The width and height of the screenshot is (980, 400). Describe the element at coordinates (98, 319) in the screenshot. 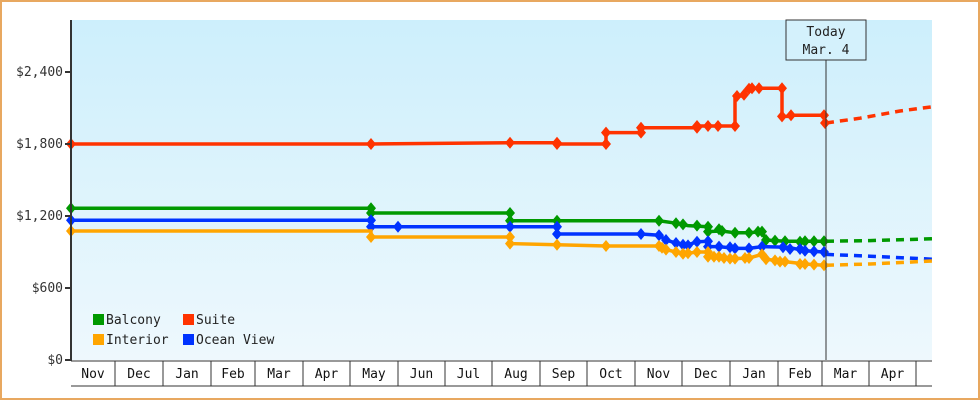

I see `legend-swatch-balcony` at that location.